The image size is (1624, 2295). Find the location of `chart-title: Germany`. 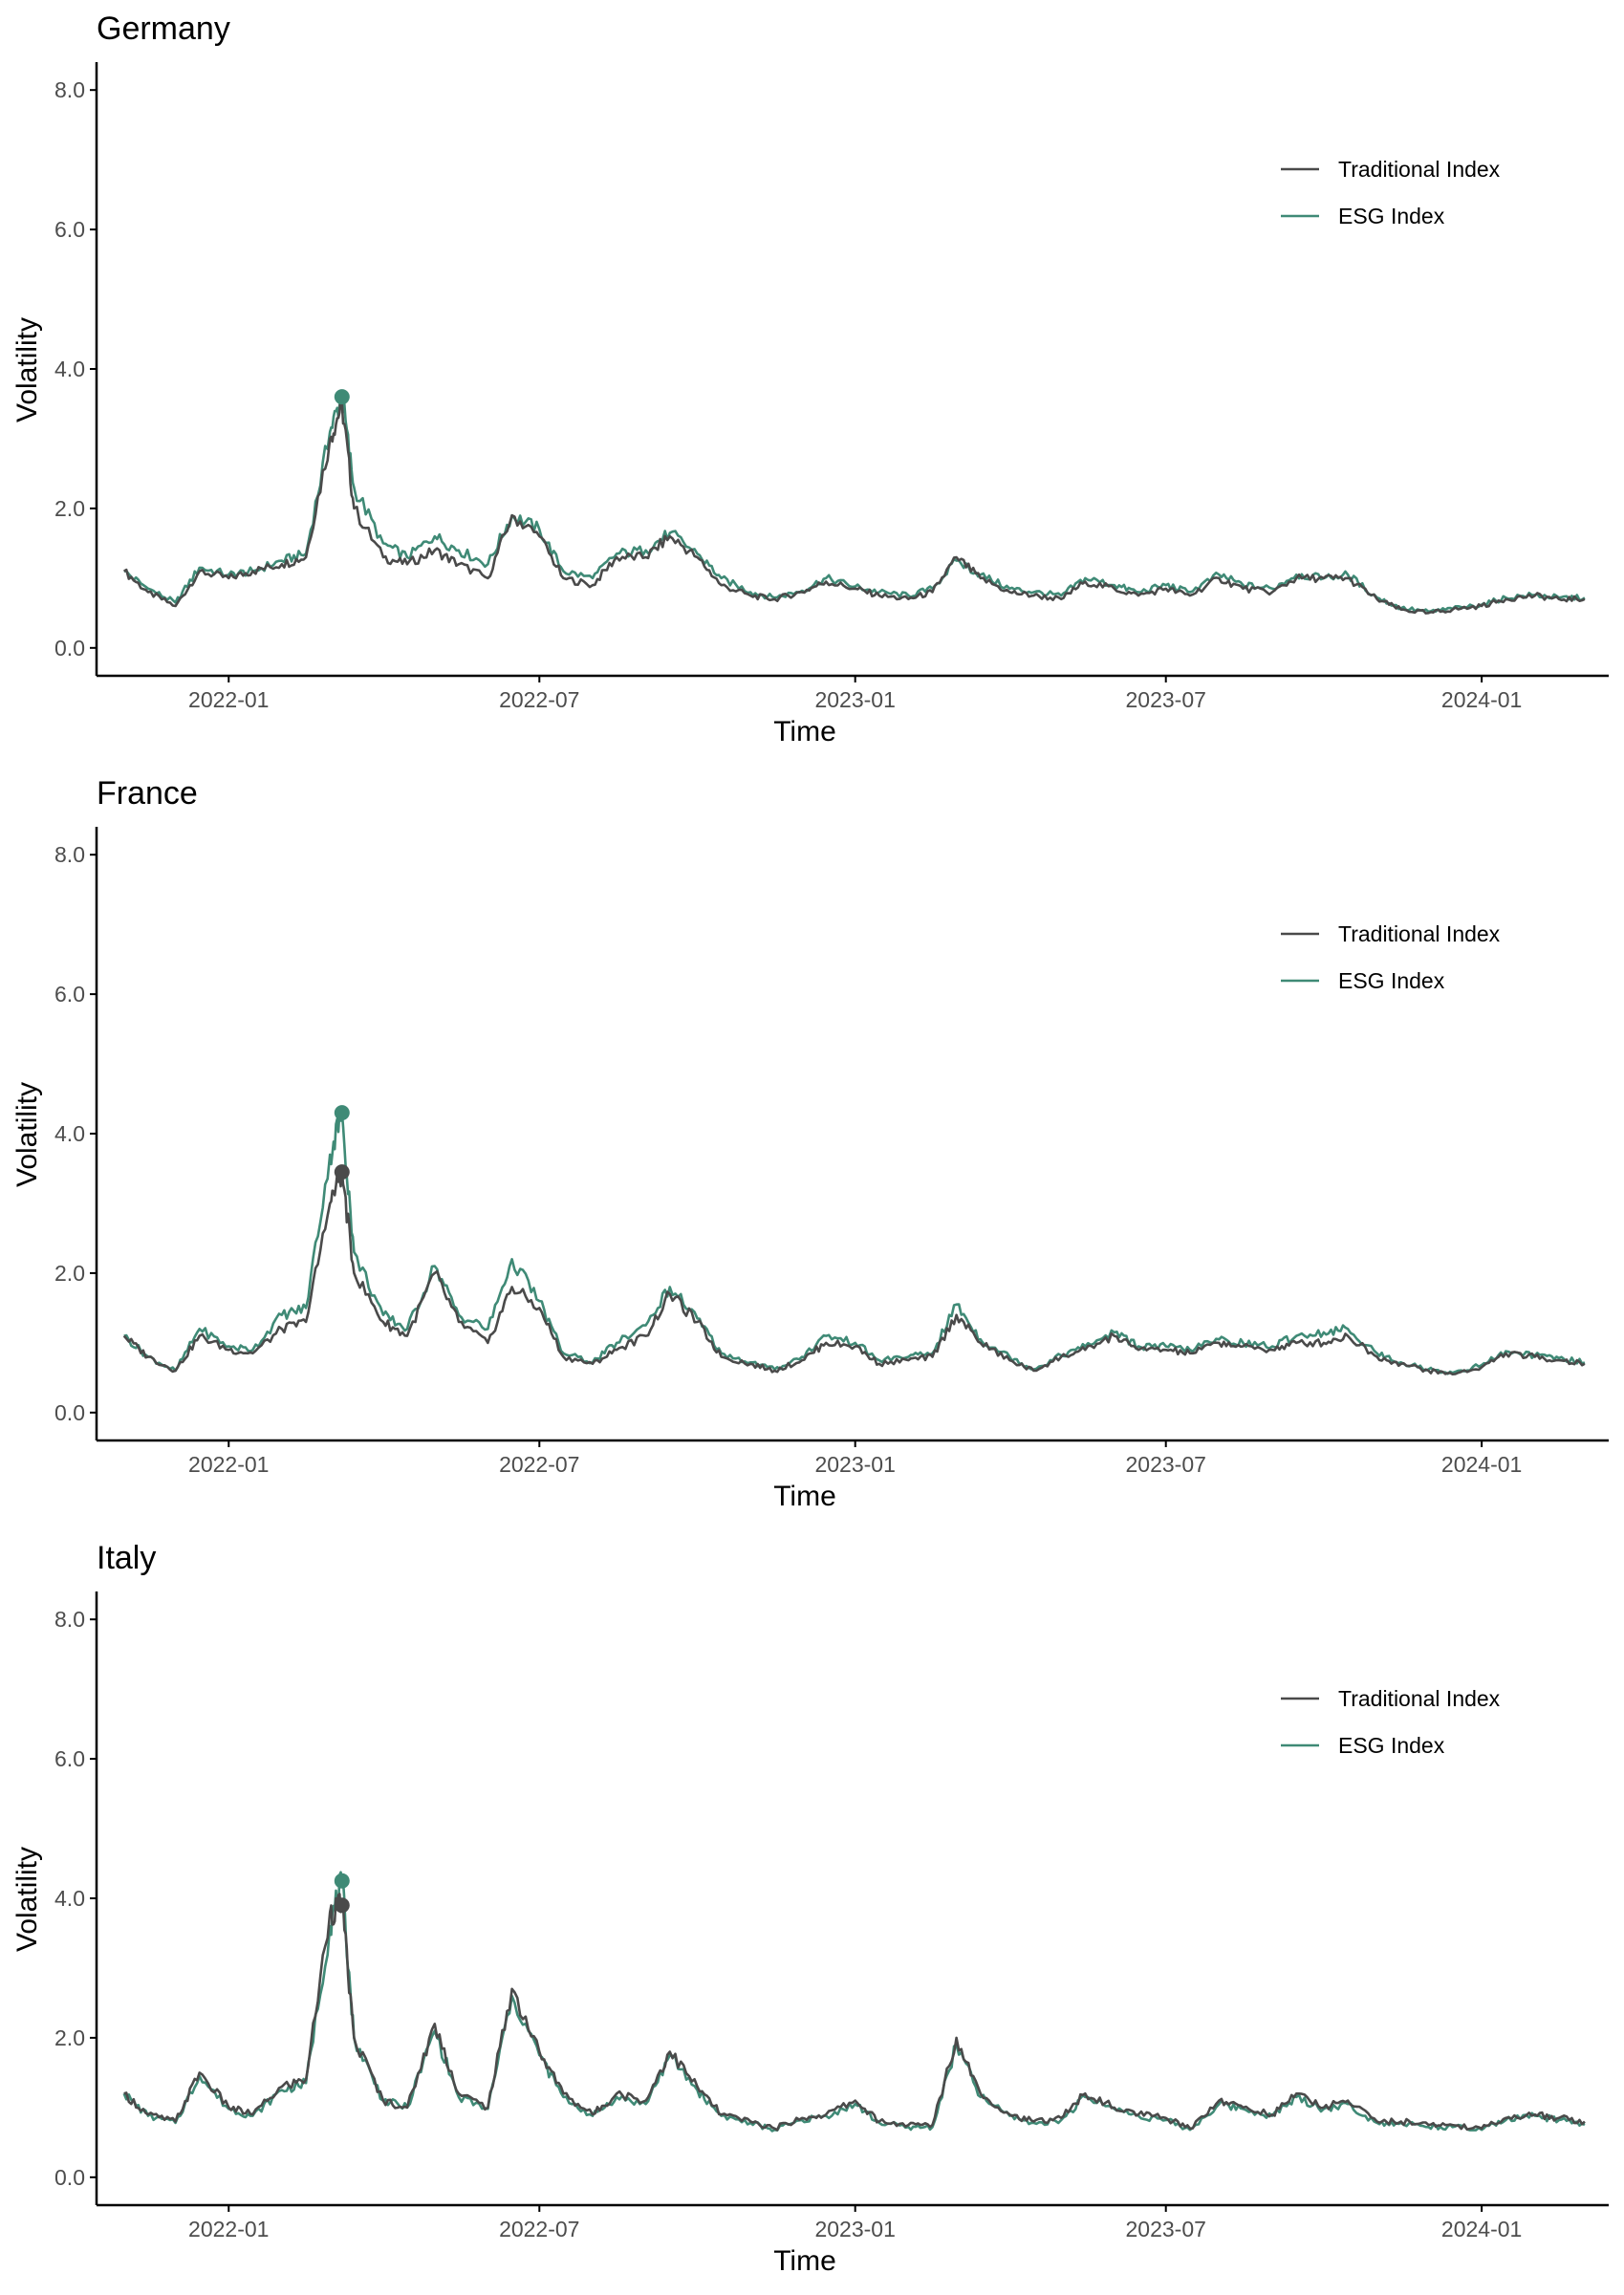

chart-title: Germany is located at coordinates (164, 29).